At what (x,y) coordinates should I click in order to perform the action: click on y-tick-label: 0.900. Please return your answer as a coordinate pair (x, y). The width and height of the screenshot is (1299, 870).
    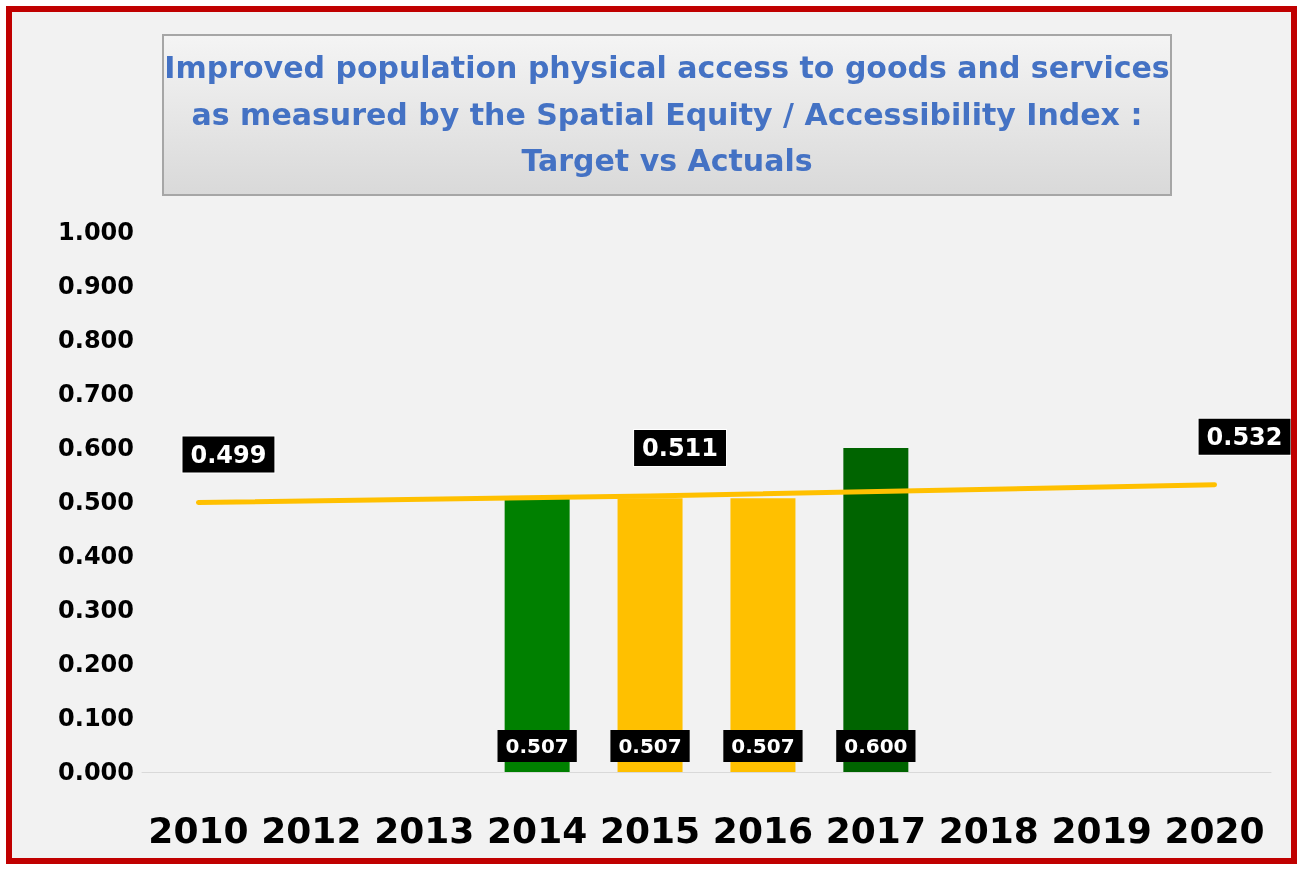
    Looking at the image, I should click on (96, 286).